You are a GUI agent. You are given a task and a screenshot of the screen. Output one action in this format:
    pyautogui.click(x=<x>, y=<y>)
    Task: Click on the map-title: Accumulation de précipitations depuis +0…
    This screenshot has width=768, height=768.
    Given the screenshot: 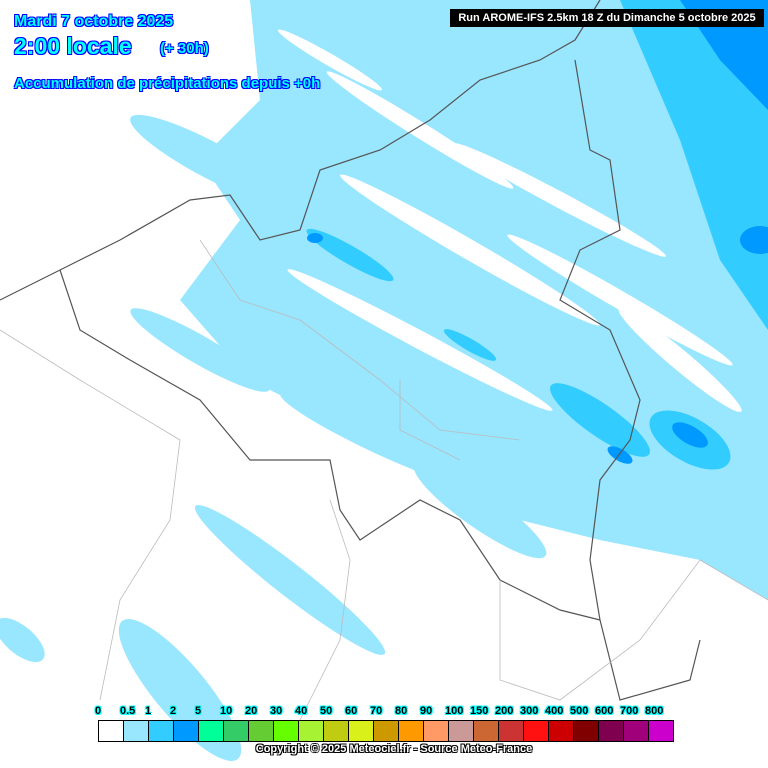 What is the action you would take?
    pyautogui.click(x=167, y=83)
    